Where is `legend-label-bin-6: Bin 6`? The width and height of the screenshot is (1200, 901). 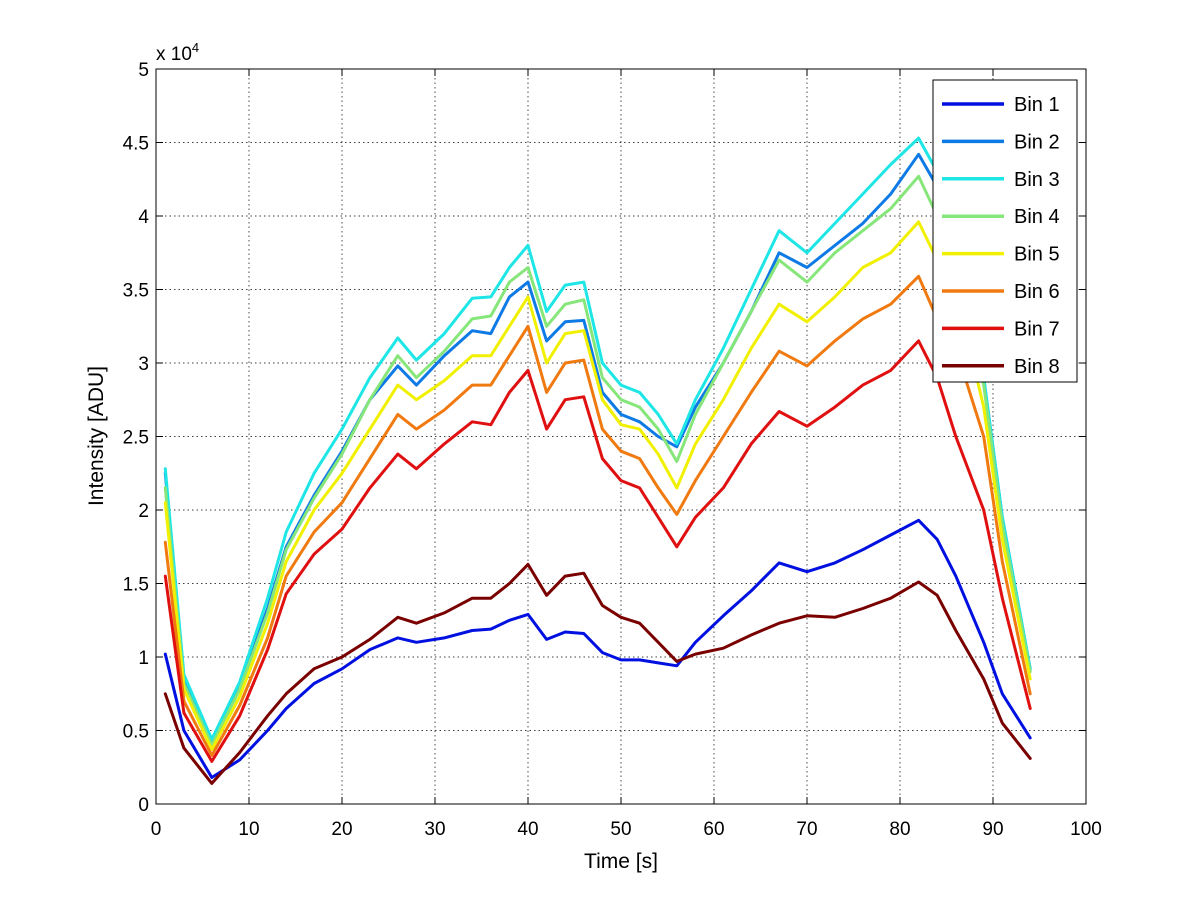 legend-label-bin-6: Bin 6 is located at coordinates (1037, 292).